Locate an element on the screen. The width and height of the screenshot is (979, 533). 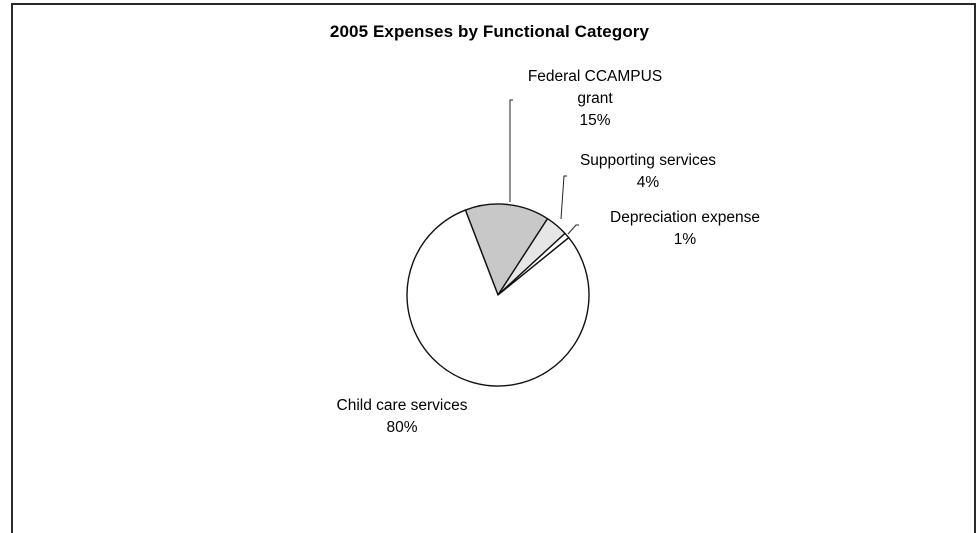
slice-label-supporting: Supporting services 4% is located at coordinates (648, 172).